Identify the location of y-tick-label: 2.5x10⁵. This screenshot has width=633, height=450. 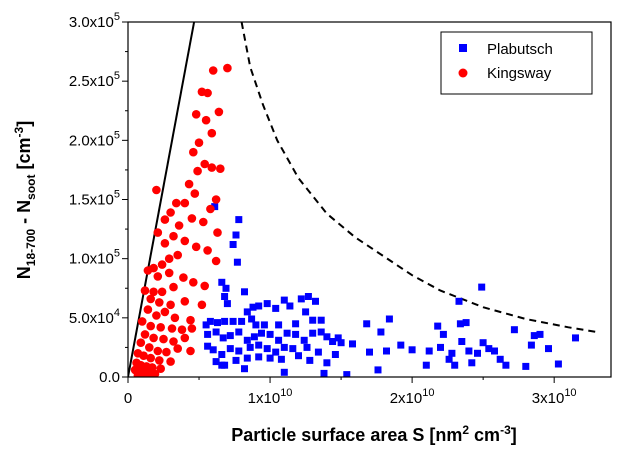
(94, 80).